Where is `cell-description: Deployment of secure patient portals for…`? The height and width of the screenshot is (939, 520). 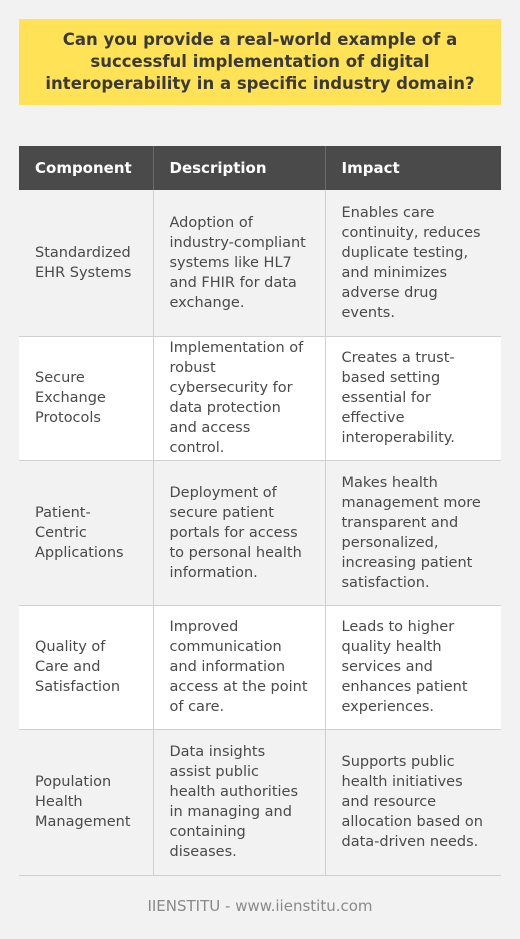 cell-description: Deployment of secure patient portals for… is located at coordinates (239, 533).